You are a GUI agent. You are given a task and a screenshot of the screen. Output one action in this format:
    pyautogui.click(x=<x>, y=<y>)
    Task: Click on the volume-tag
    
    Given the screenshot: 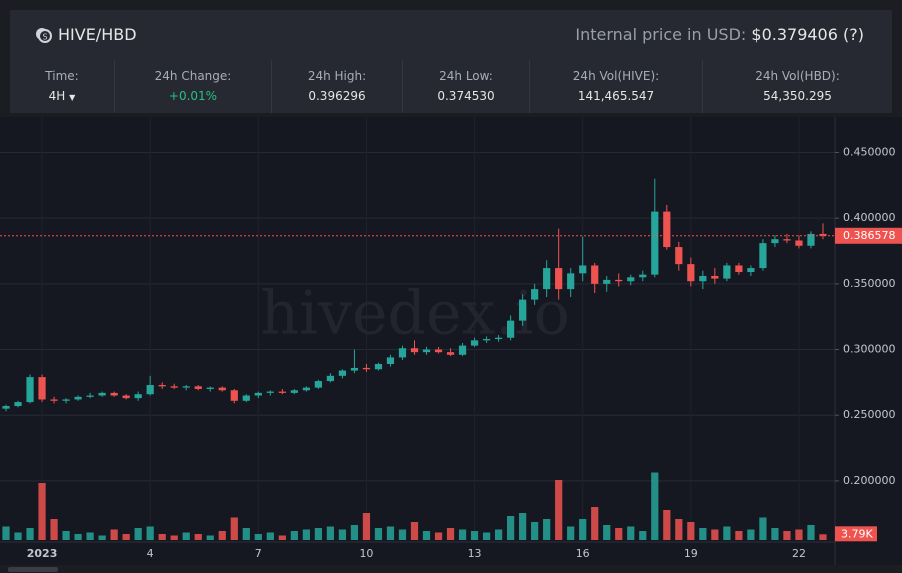 What is the action you would take?
    pyautogui.click(x=856, y=534)
    